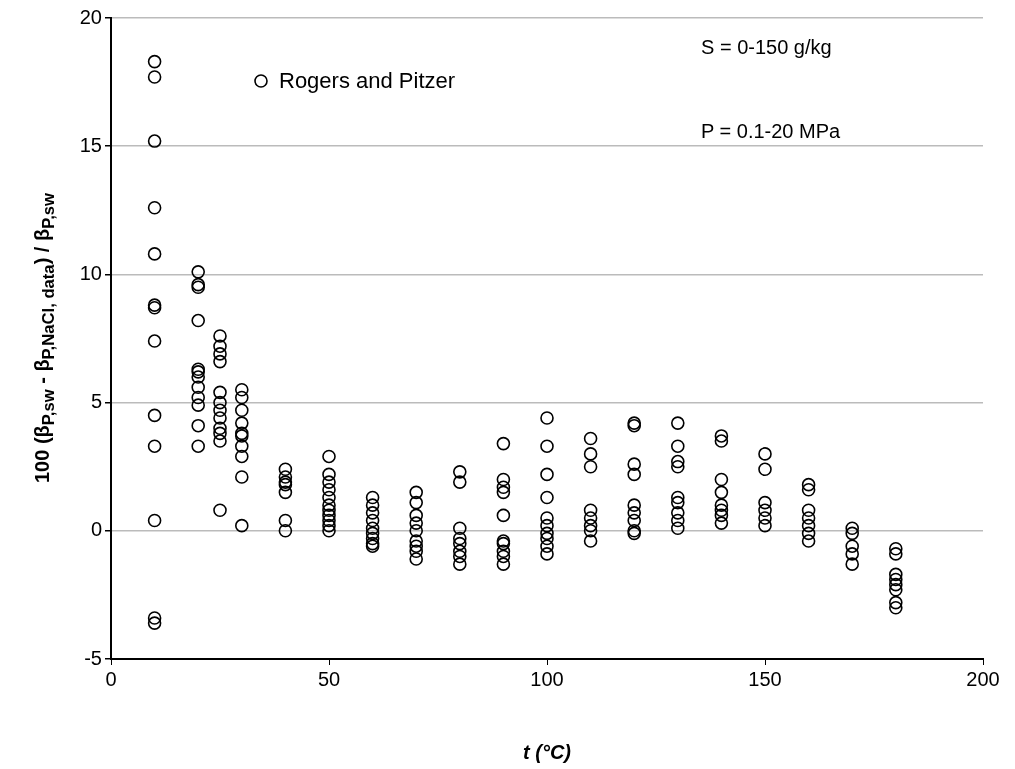  I want to click on y-tick-label: 10, so click(90, 272).